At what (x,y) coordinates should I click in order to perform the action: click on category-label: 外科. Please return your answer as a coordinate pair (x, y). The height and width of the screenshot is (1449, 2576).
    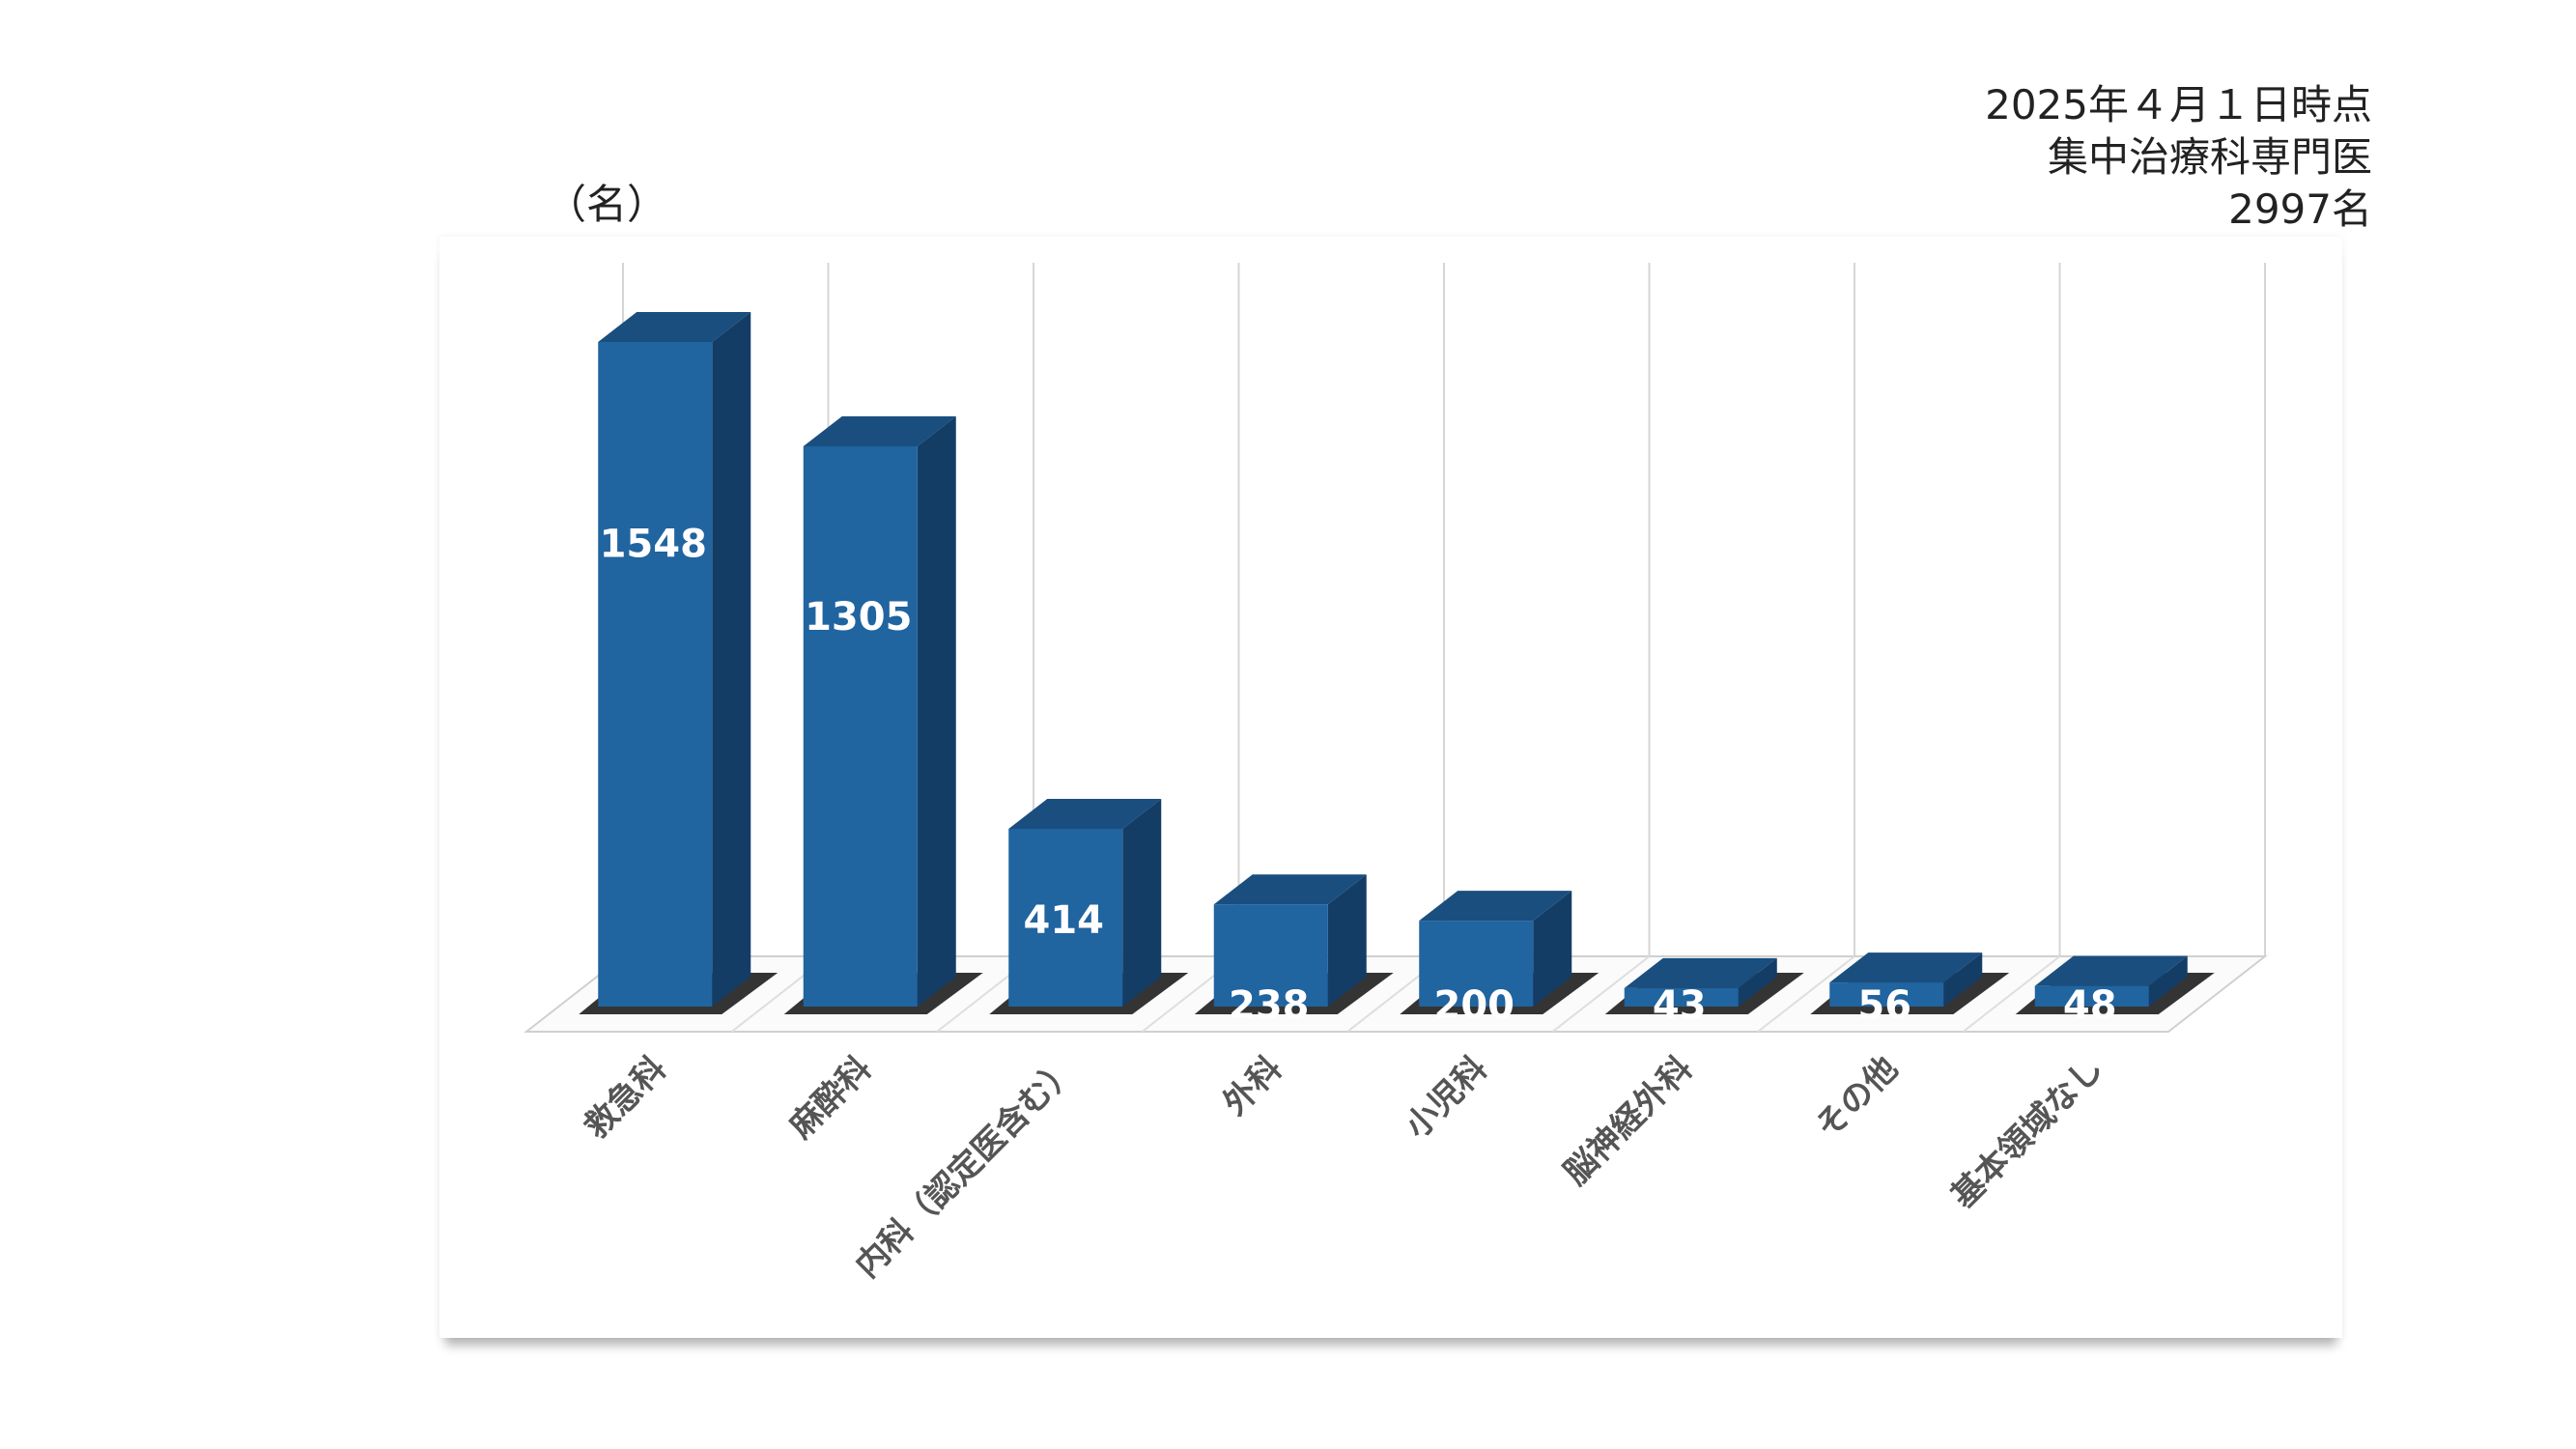
    Looking at the image, I should click on (1252, 1085).